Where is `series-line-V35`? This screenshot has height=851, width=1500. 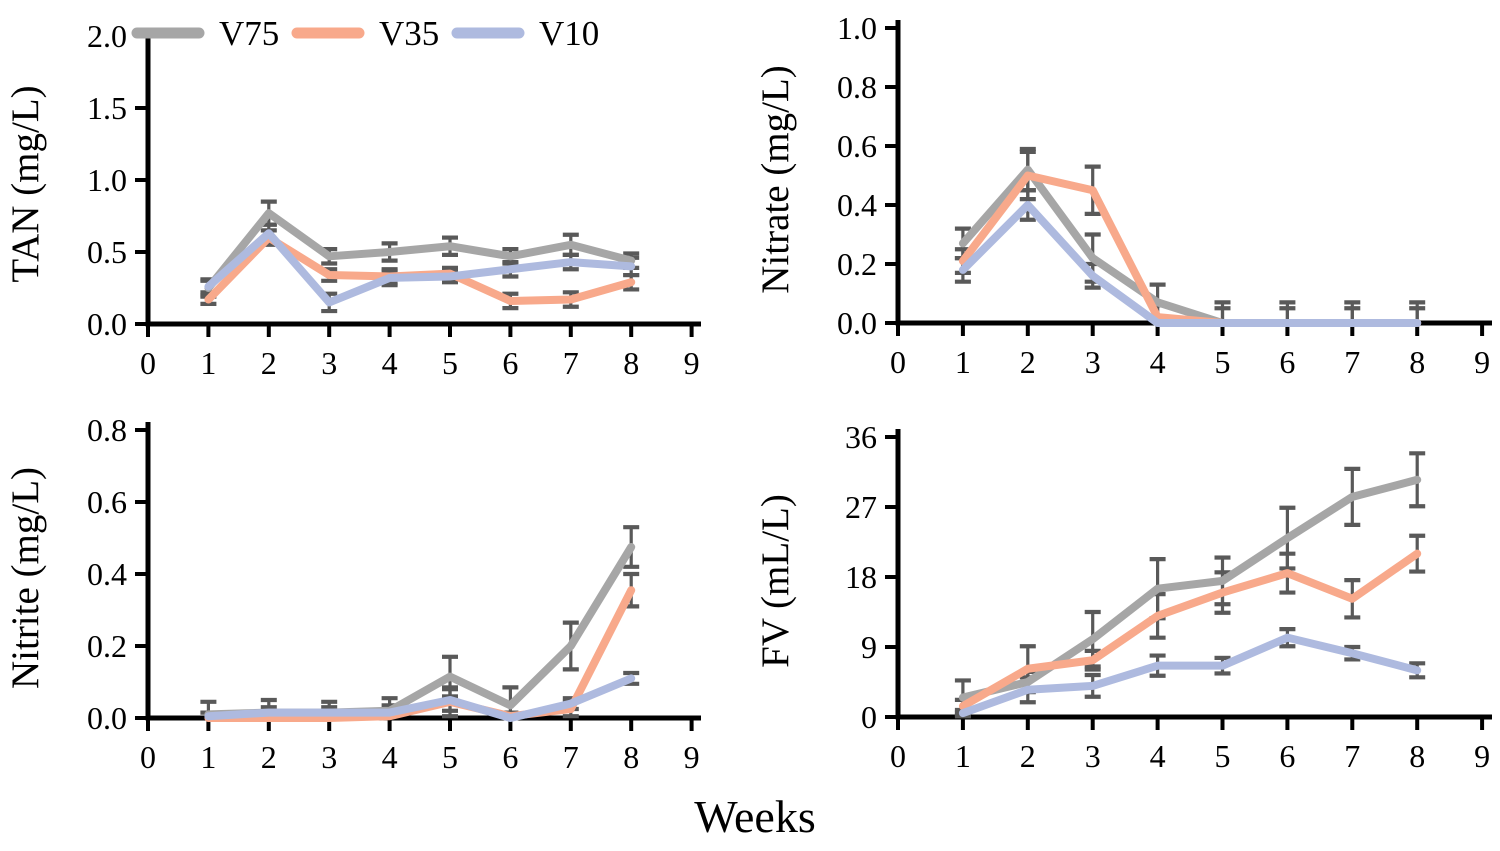 series-line-V35 is located at coordinates (1190, 630).